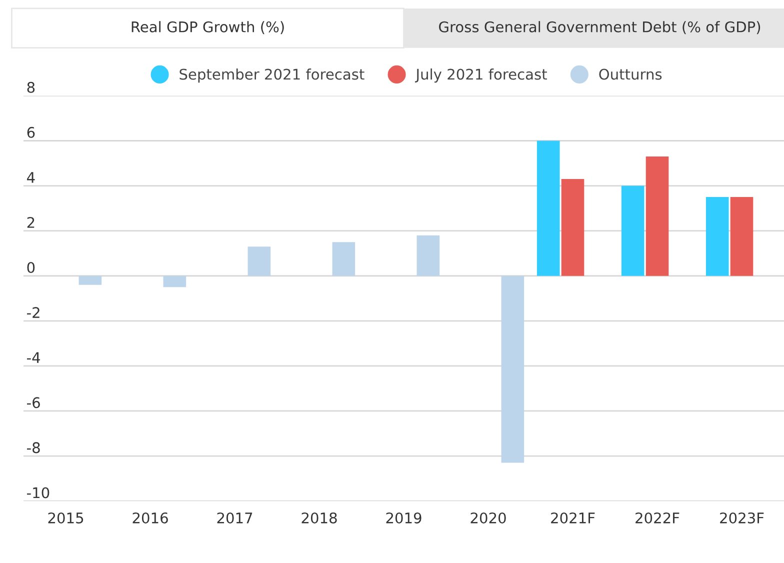 This screenshot has width=784, height=563. What do you see at coordinates (658, 518) in the screenshot?
I see `x-tick-label: 2022F` at bounding box center [658, 518].